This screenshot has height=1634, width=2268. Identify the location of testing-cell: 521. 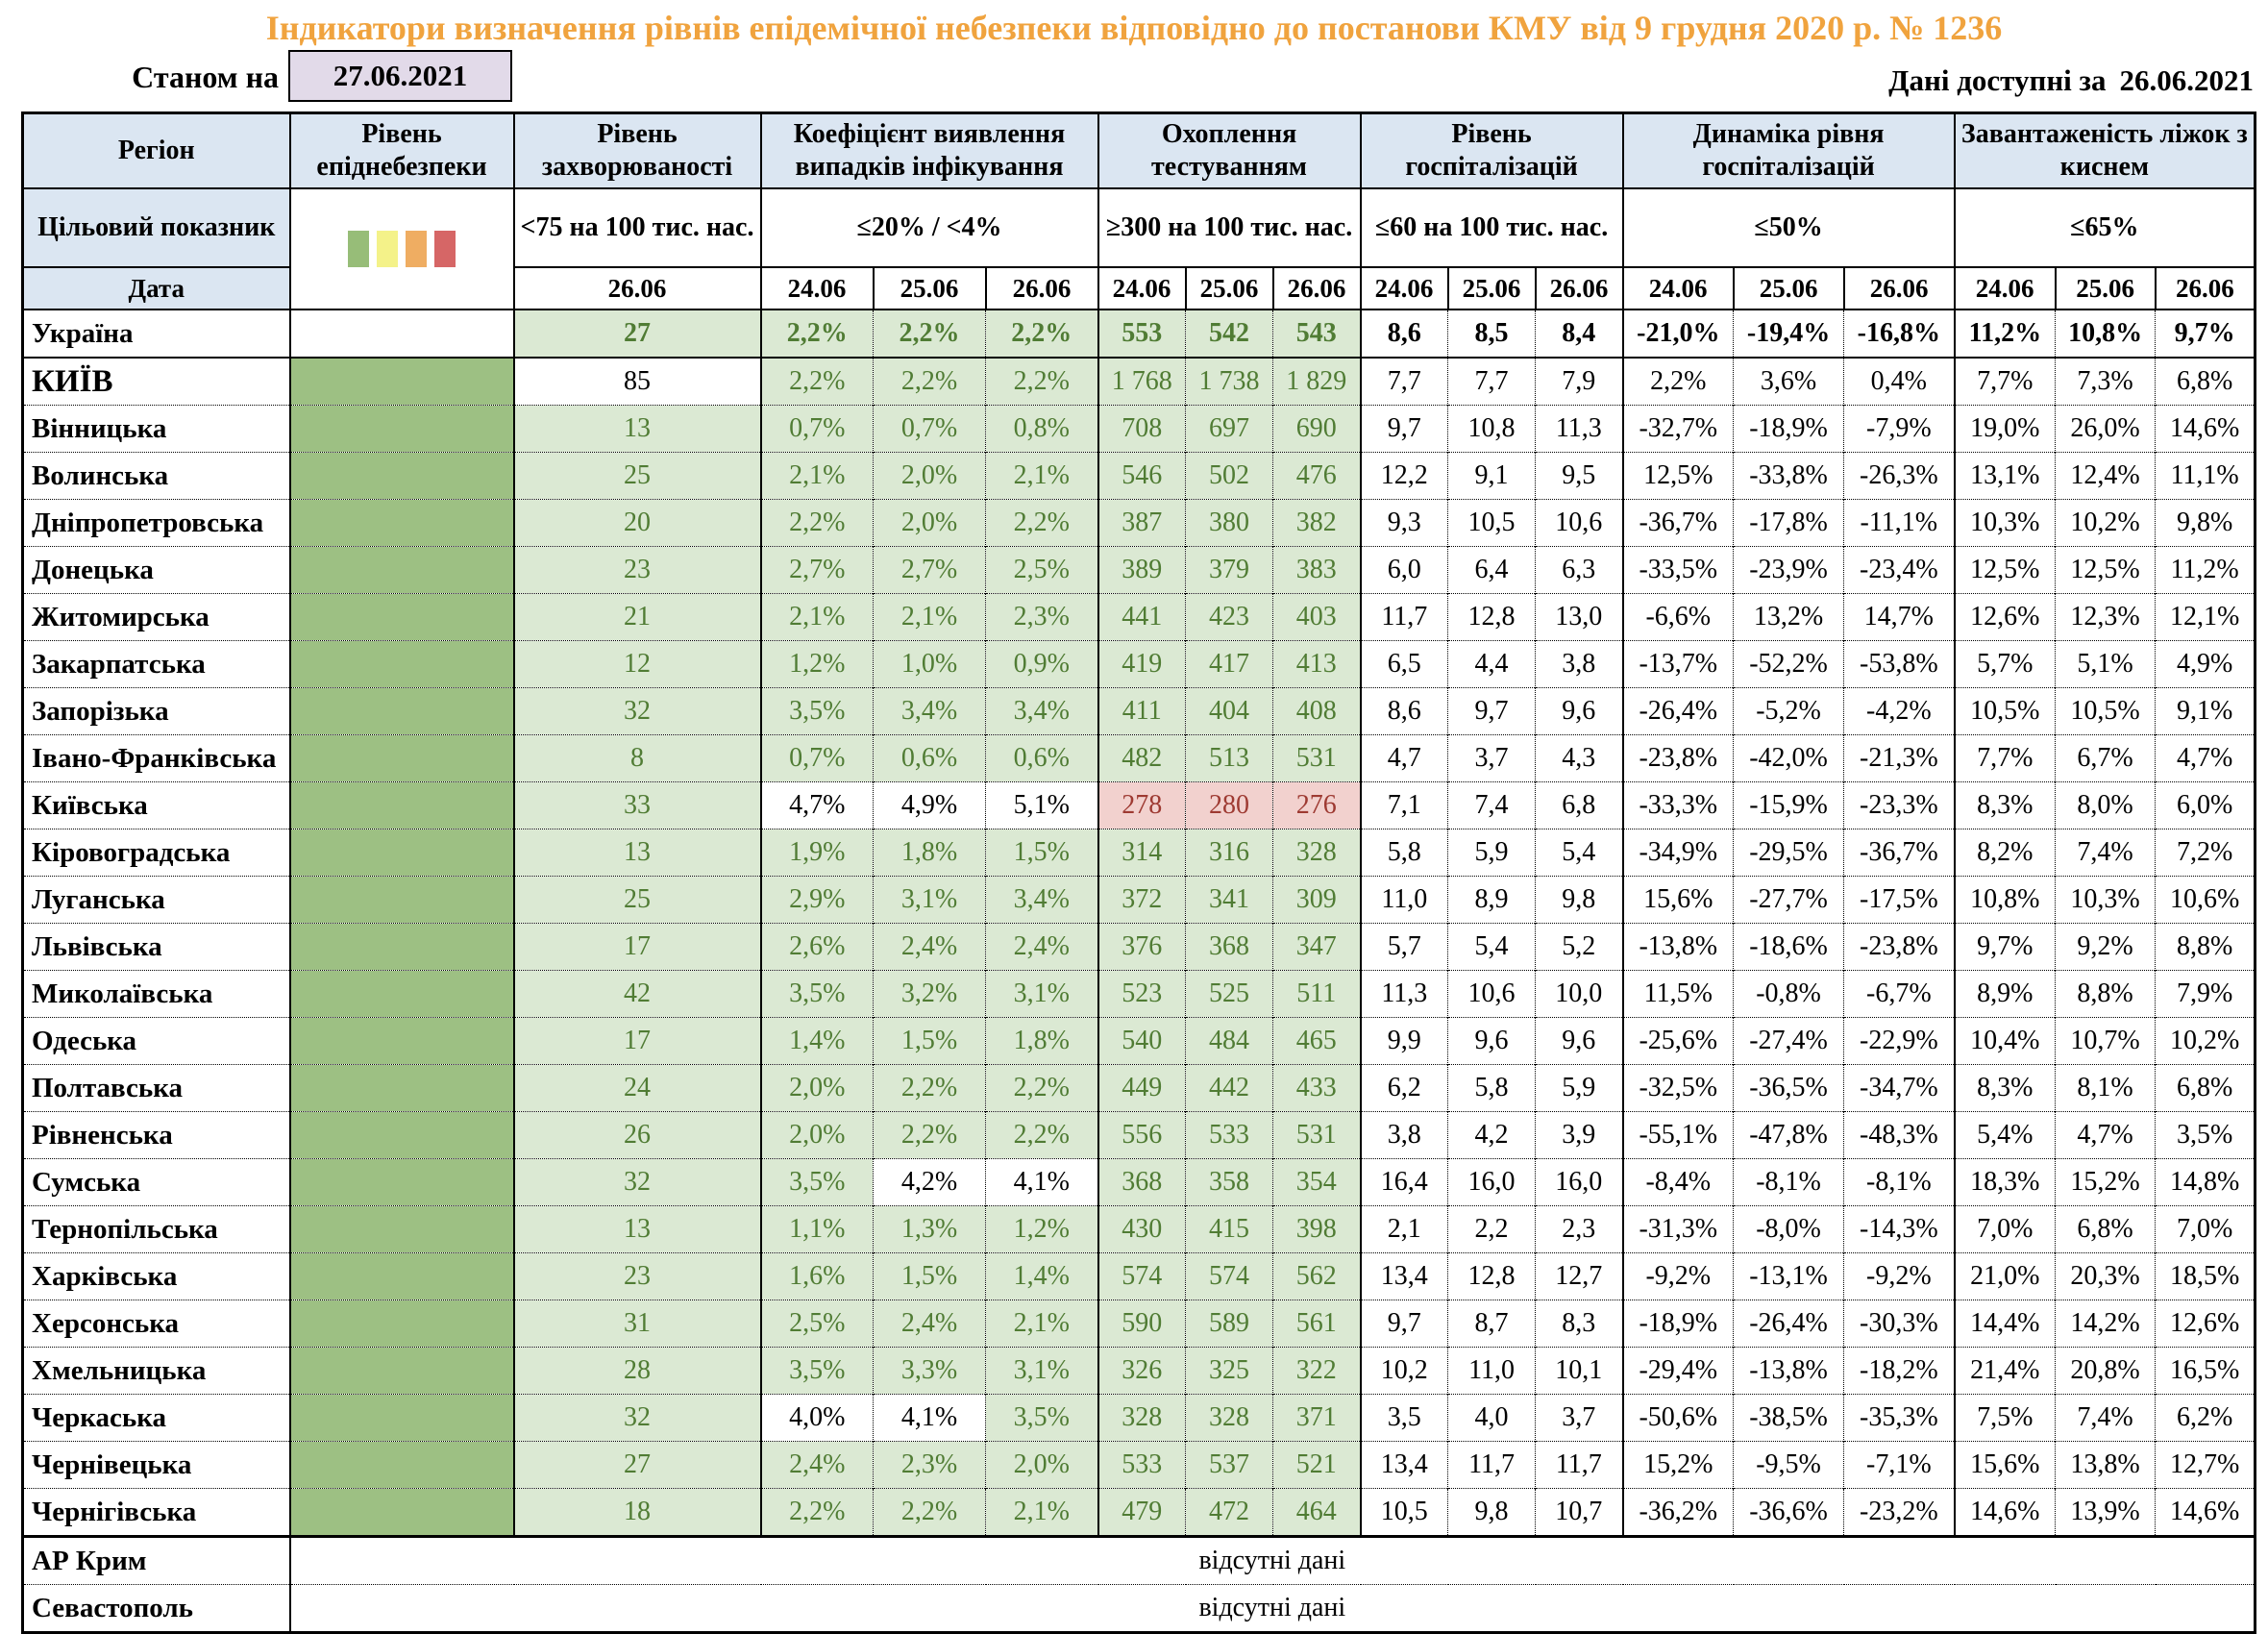
(1316, 1465).